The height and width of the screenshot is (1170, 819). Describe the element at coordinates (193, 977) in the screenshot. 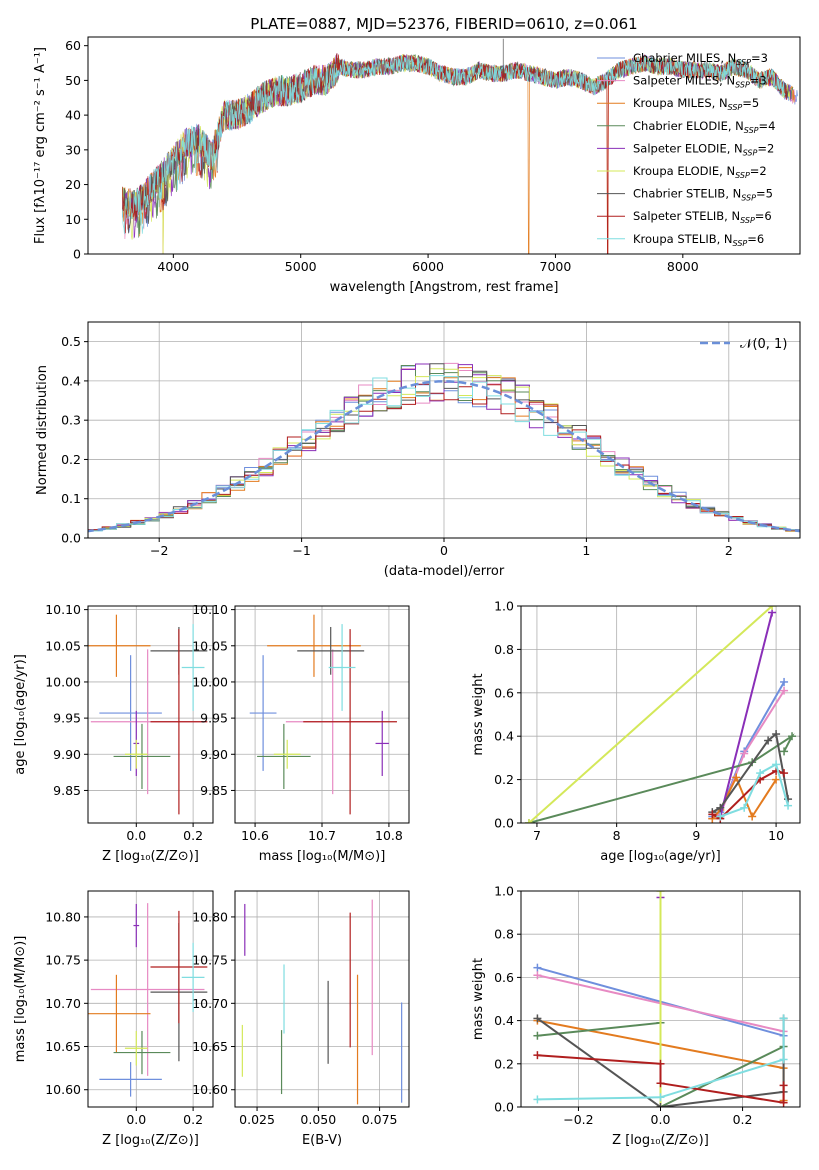

I see `errorbar-kroupa_stelib` at that location.